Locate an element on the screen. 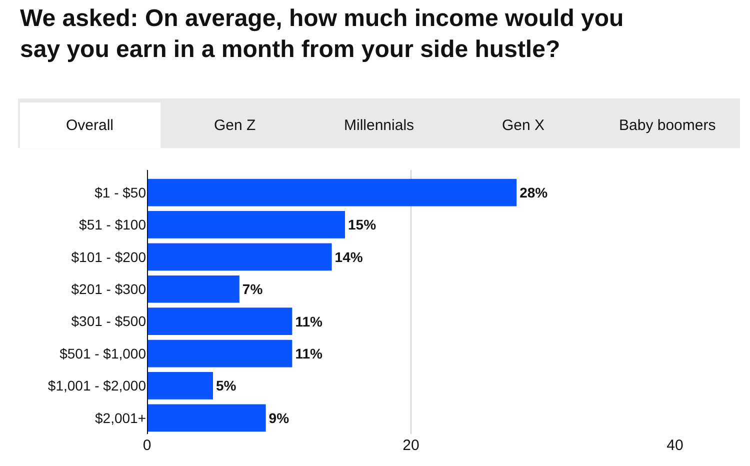 This screenshot has width=750, height=466. data-label: 14% is located at coordinates (349, 256).